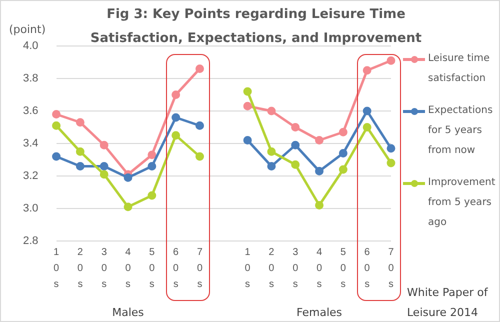 The width and height of the screenshot is (500, 322). What do you see at coordinates (30, 78) in the screenshot?
I see `y-tick-label: 3.8` at bounding box center [30, 78].